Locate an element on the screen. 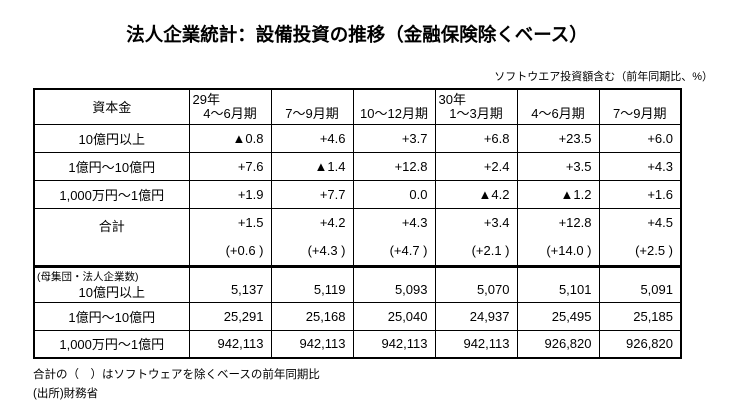 Image resolution: width=748 pixels, height=405 pixels. value-cell: +4.3 is located at coordinates (640, 166).